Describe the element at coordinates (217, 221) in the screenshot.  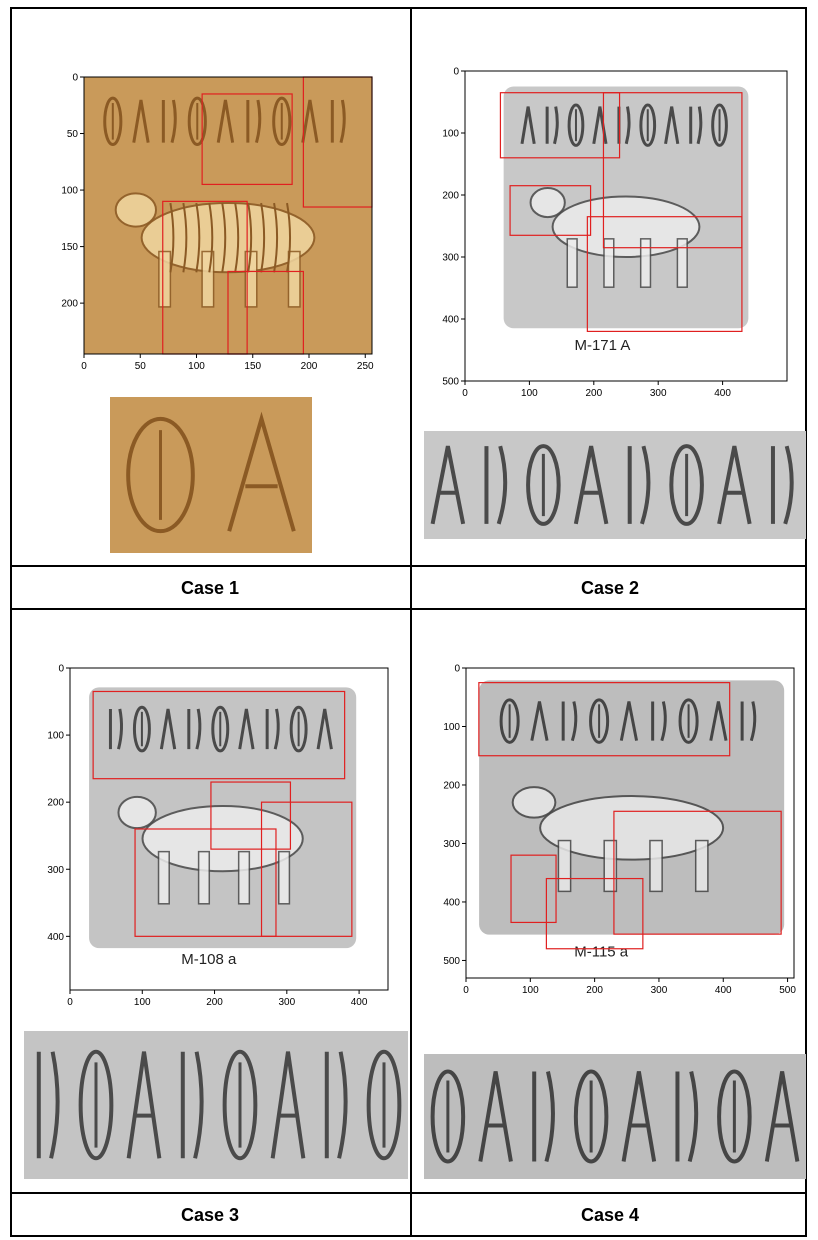
I see `case-1-seal-plot: 0 50 100 150 200 250 0 50 100 150 200` at that location.